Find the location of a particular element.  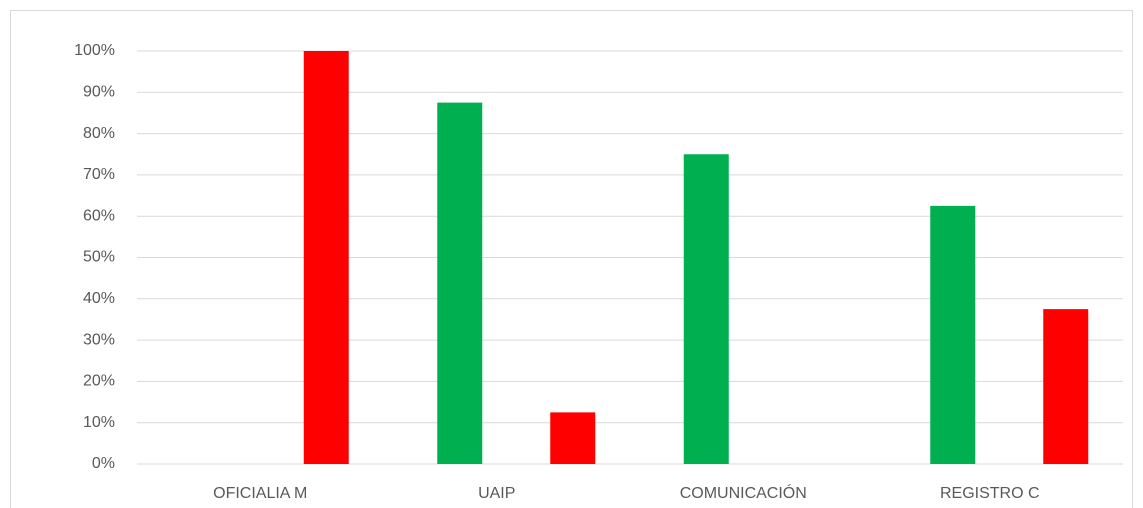

y-tick-label: 70% is located at coordinates (99, 174).